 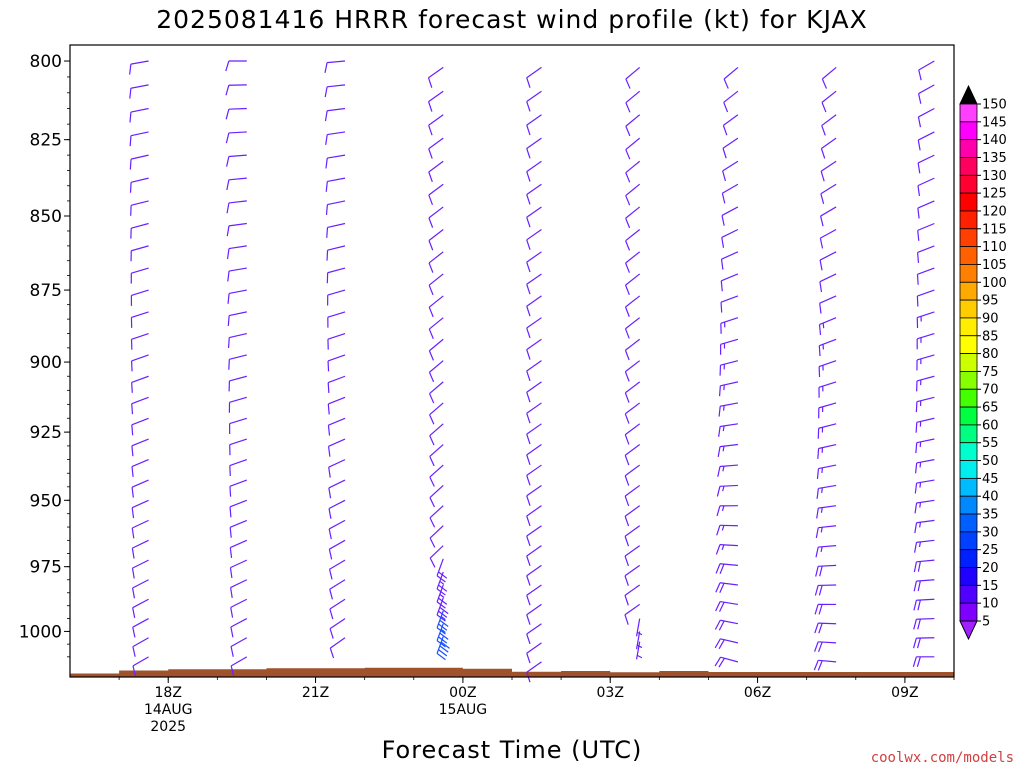 I want to click on y-tick-label: 850, so click(x=46, y=217).